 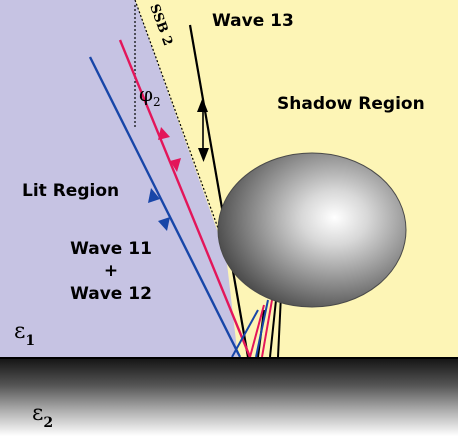 I want to click on phi-angle-label: φ2, so click(x=150, y=95).